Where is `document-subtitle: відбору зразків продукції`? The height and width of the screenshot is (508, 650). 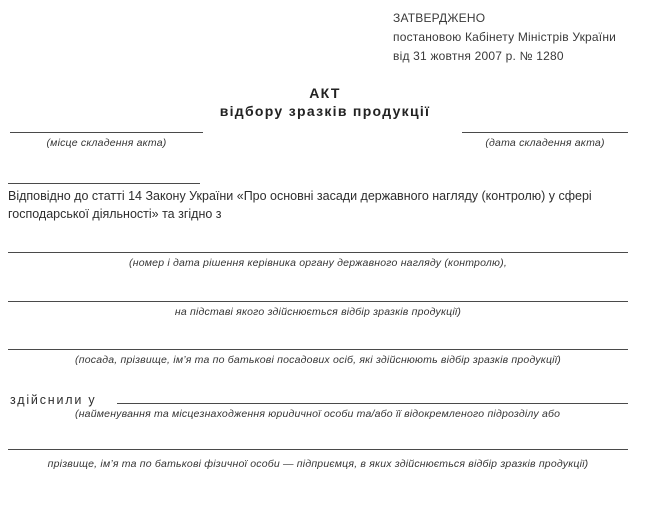 document-subtitle: відбору зразків продукції is located at coordinates (325, 111).